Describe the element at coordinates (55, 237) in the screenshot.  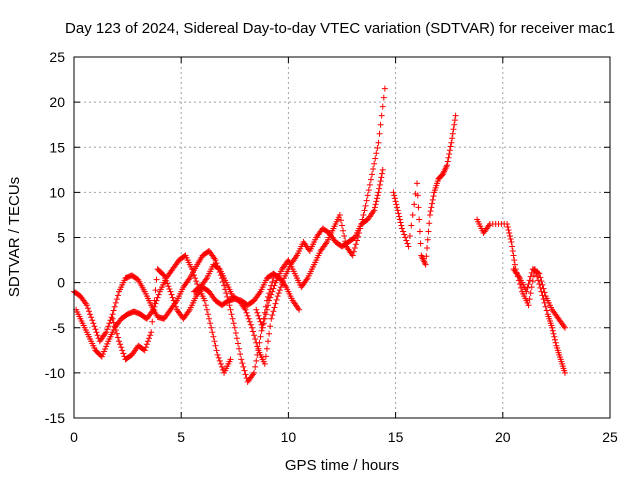
I see `y-tick-labels: -15 -10 -5 0 5 10 15 20 25` at that location.